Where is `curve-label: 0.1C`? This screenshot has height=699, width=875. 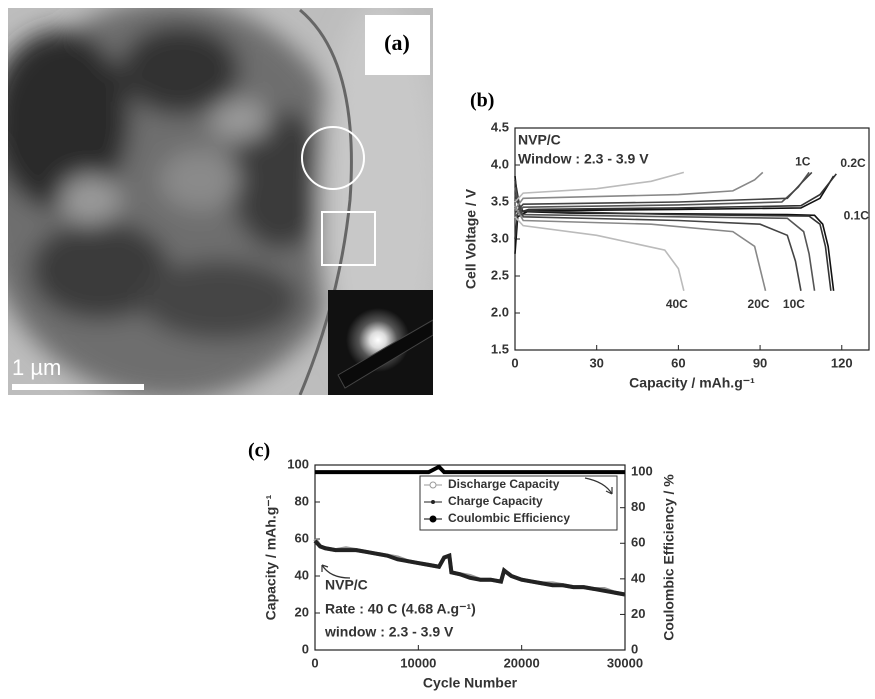
curve-label: 0.1C is located at coordinates (857, 215).